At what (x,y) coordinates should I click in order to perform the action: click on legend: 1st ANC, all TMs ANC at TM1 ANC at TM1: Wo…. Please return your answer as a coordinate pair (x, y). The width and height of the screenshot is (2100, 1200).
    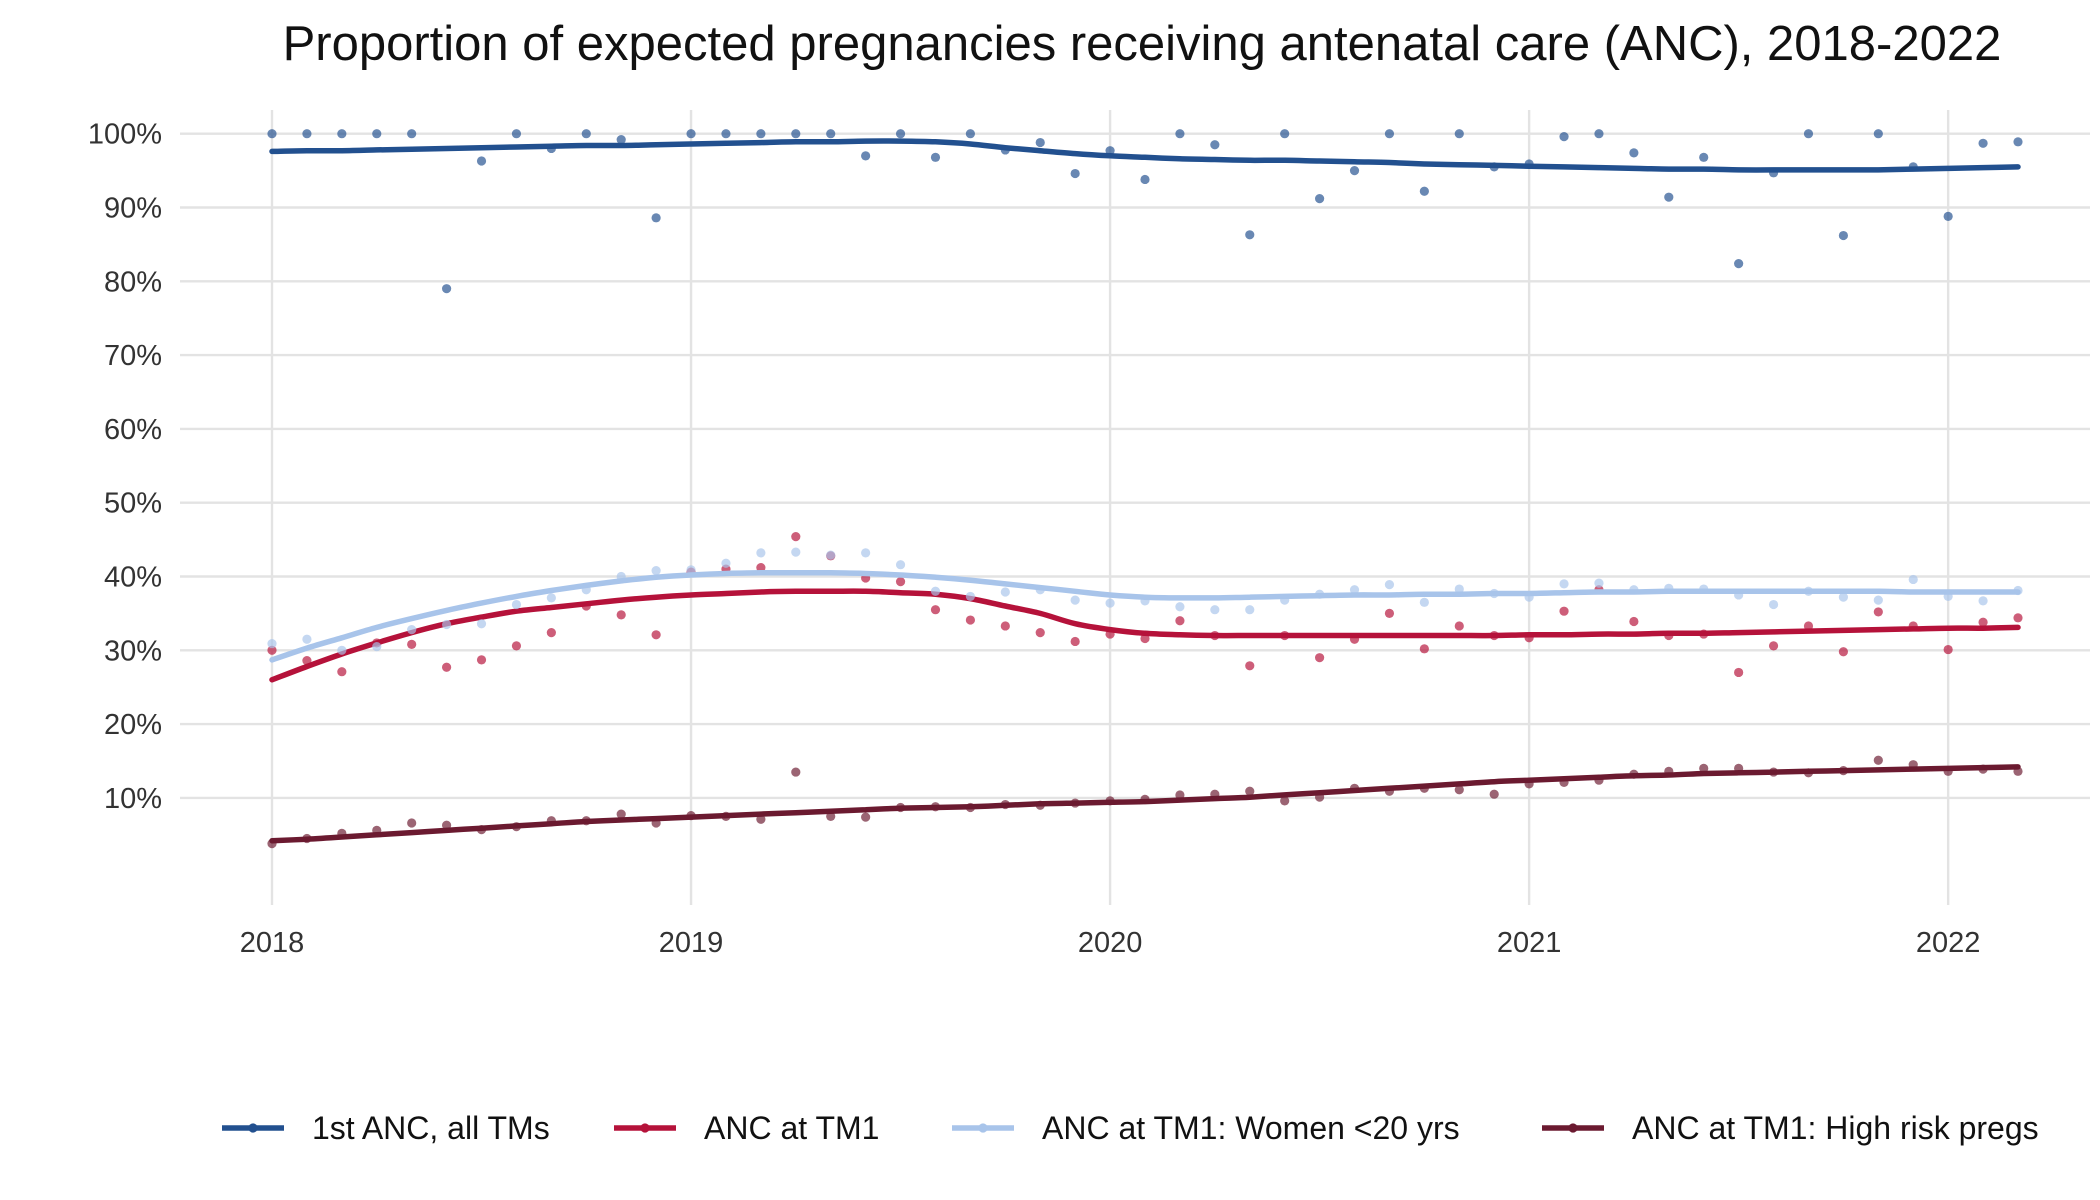
    Looking at the image, I should click on (1130, 1128).